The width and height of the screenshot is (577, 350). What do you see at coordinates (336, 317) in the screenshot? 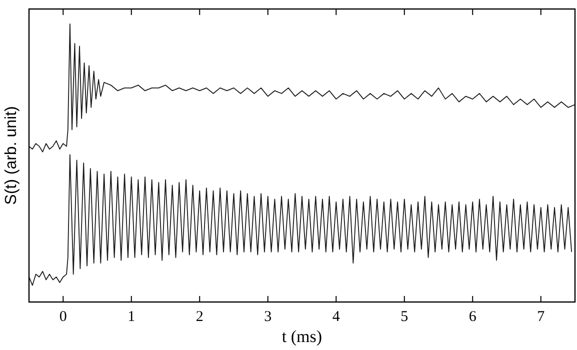
I see `x-tick-label: 4` at bounding box center [336, 317].